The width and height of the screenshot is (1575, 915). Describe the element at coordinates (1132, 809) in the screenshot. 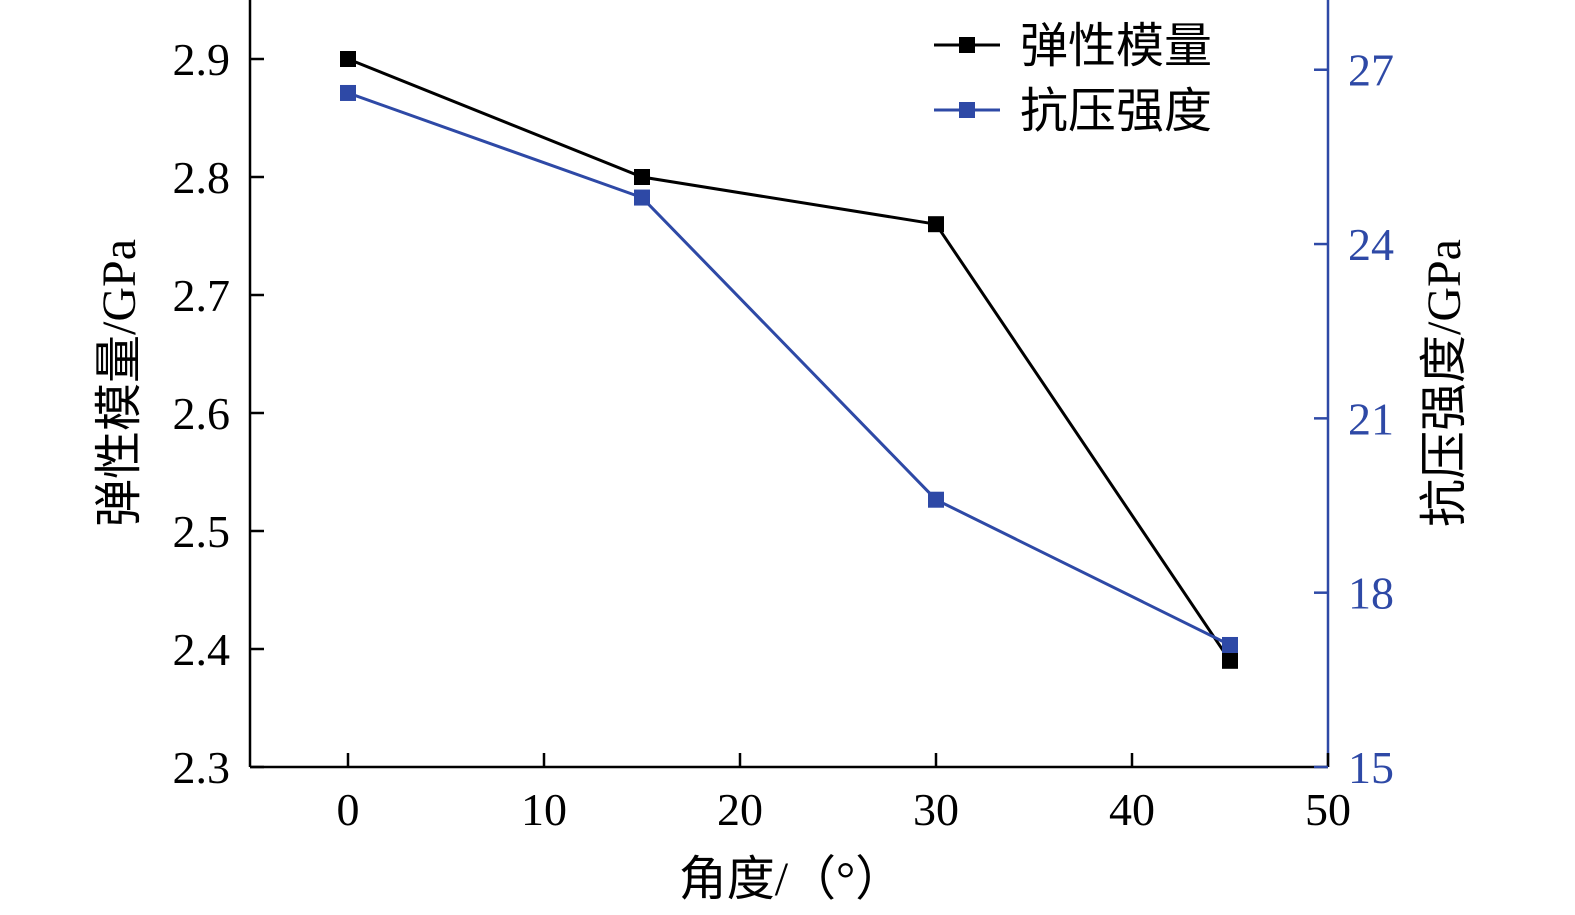

I see `x-tick-label: 40` at that location.